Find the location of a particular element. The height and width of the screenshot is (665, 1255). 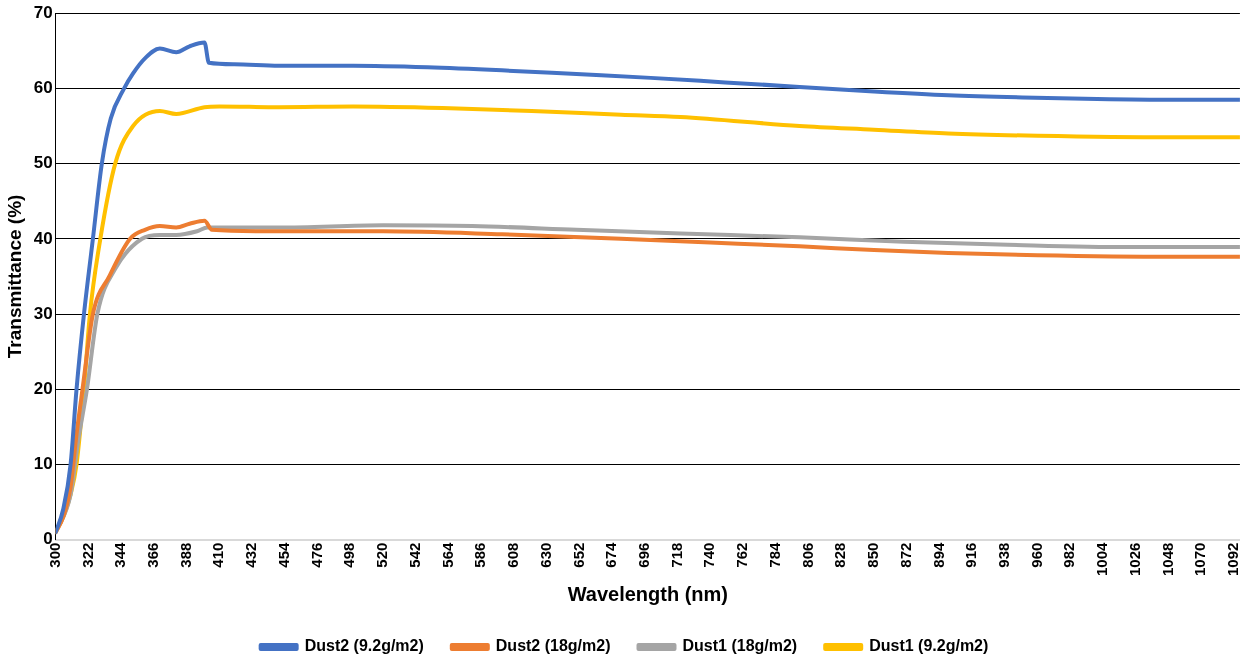

y-axis-title: Transmittance (%) is located at coordinates (14, 276).